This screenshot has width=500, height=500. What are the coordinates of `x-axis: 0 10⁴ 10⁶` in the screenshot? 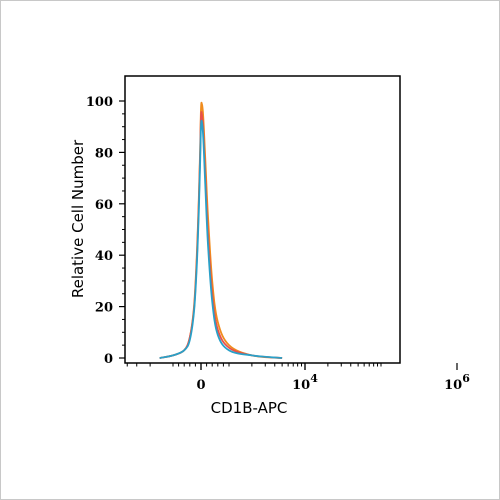 It's located at (298, 378).